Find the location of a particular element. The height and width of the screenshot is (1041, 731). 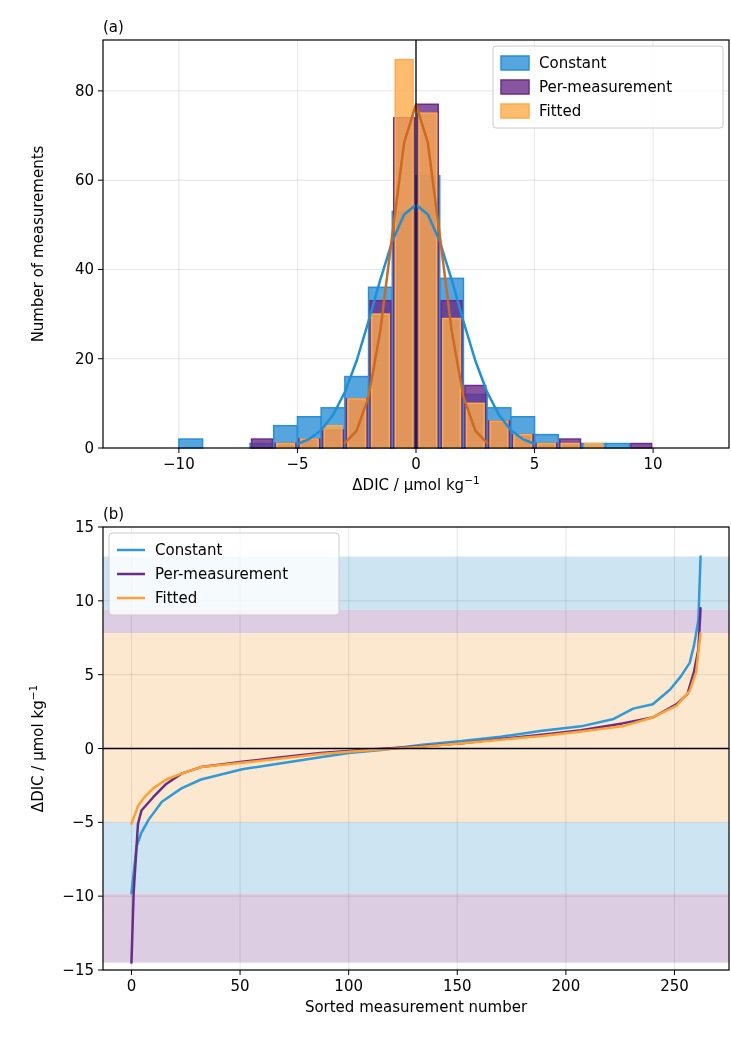

y-tick-label: −10 is located at coordinates (78, 896).